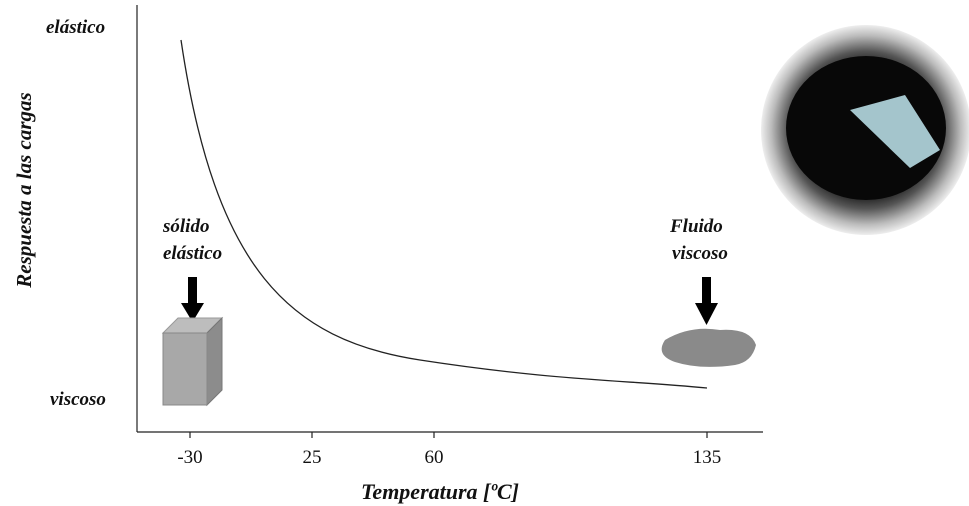  What do you see at coordinates (434, 457) in the screenshot?
I see `x-tick-label: 60` at bounding box center [434, 457].